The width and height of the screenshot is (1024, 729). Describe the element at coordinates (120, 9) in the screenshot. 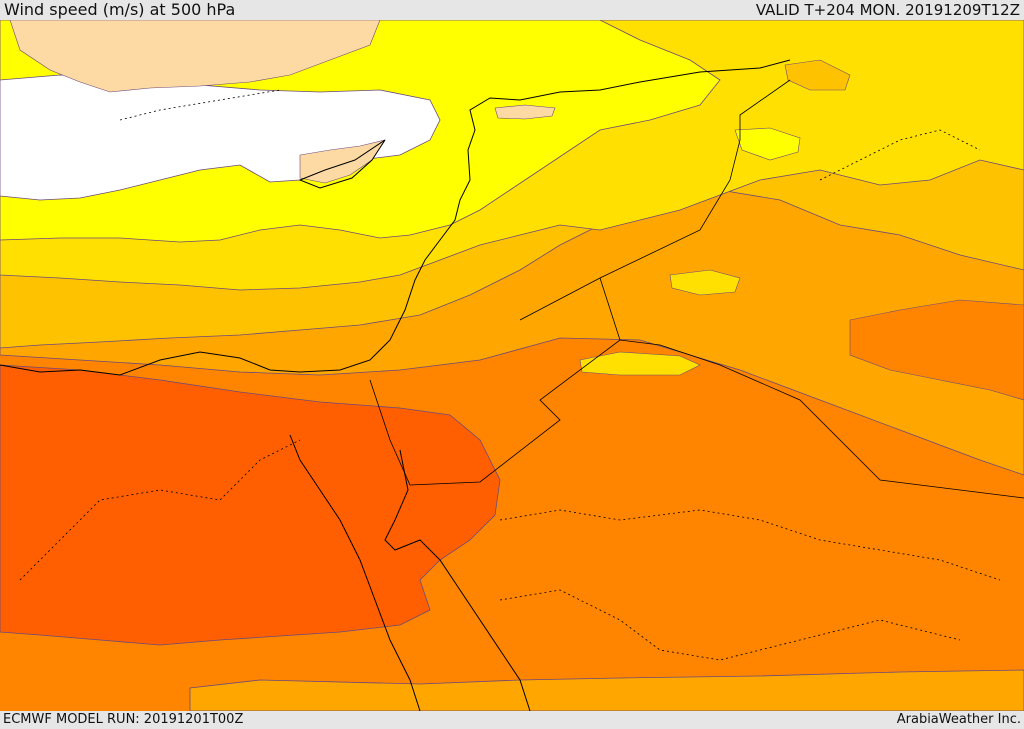

I see `map-title: Wind speed (m/s) at 500 hPa` at that location.